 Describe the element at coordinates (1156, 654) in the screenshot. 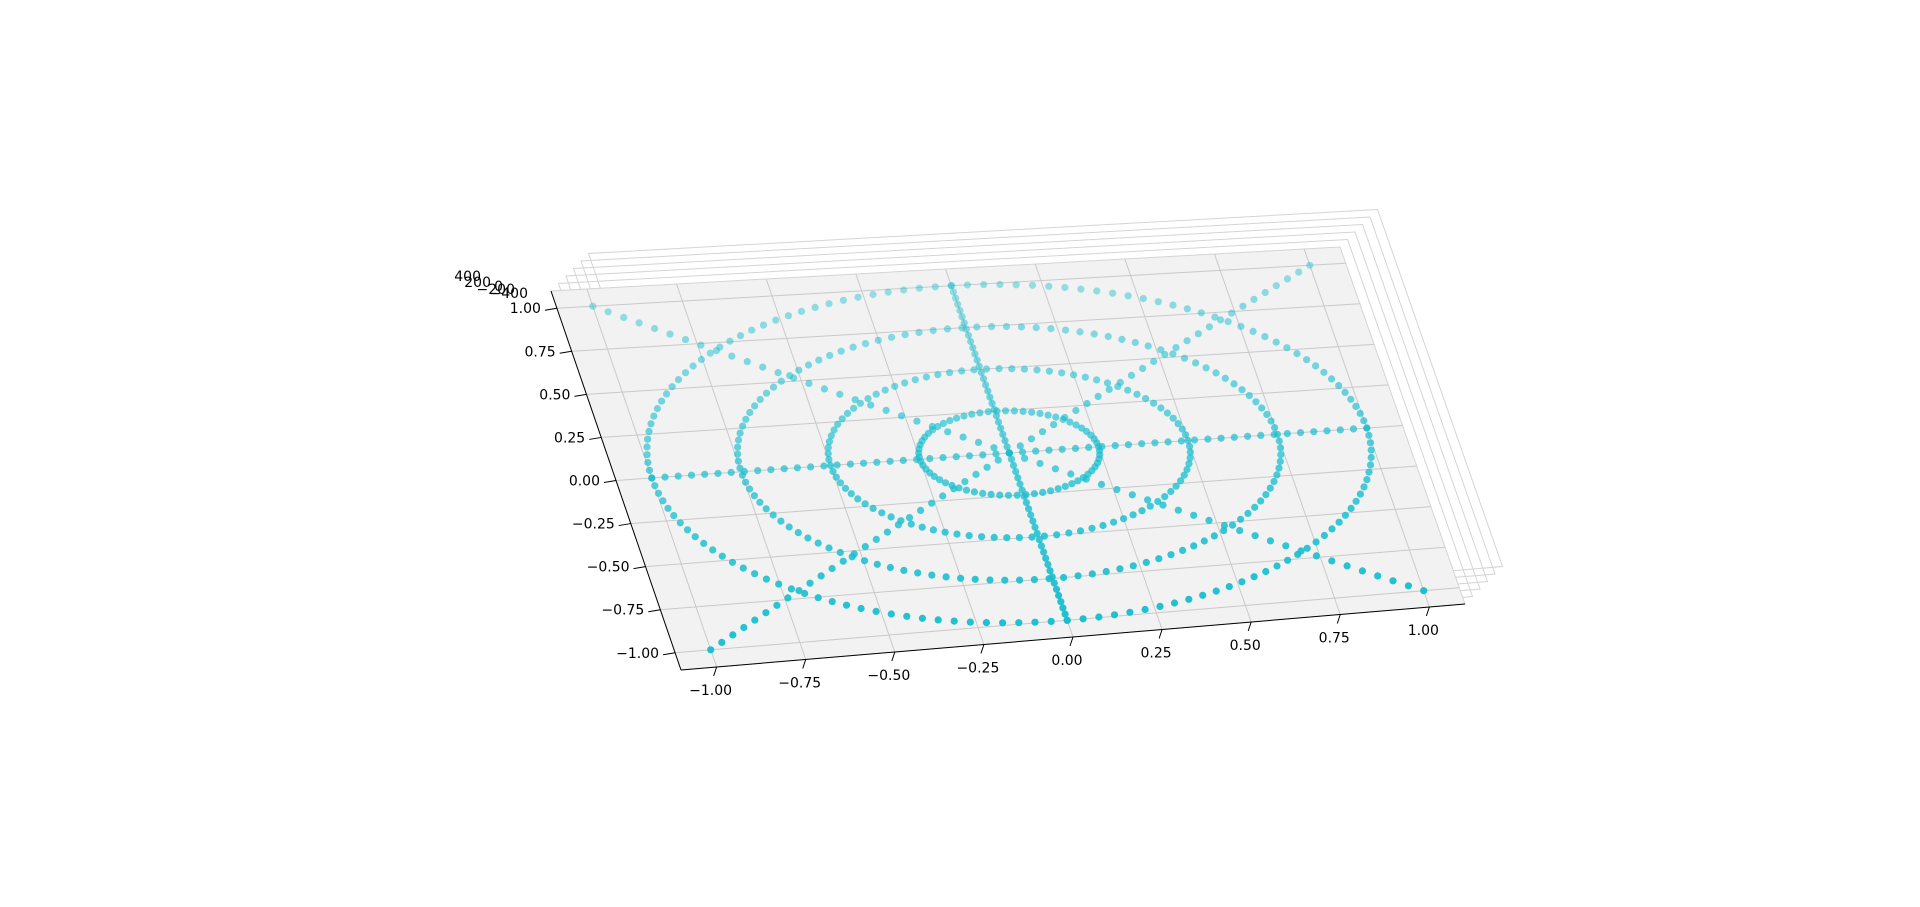

I see `x-tick-label: 0.25` at that location.